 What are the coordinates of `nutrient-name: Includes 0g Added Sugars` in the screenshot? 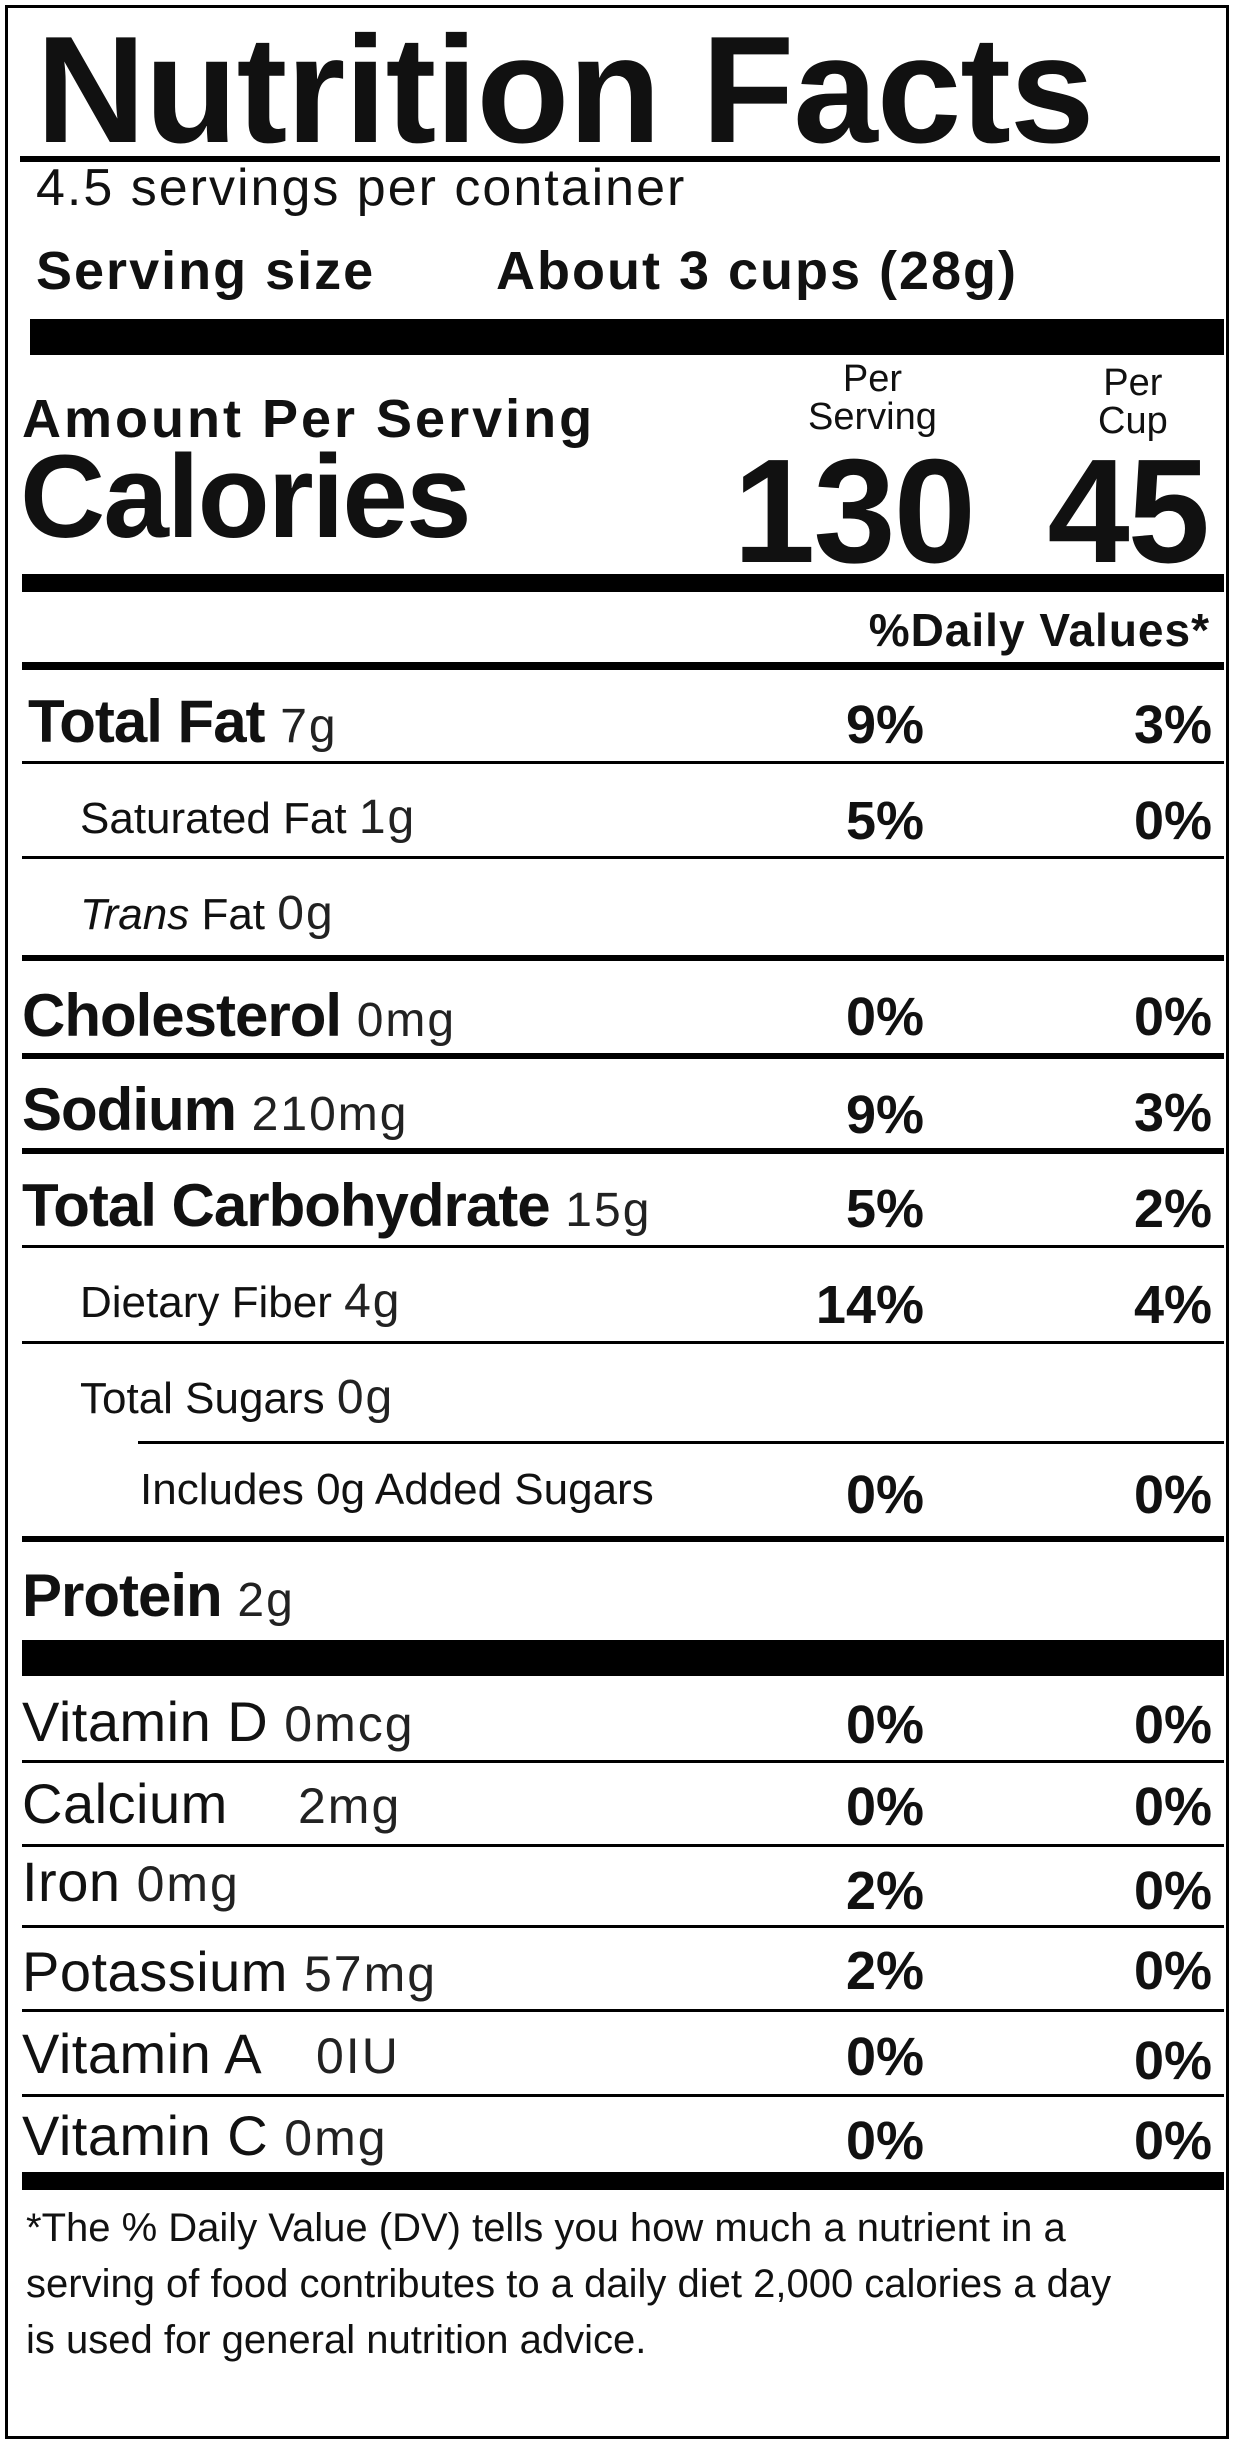 It's located at (397, 1489).